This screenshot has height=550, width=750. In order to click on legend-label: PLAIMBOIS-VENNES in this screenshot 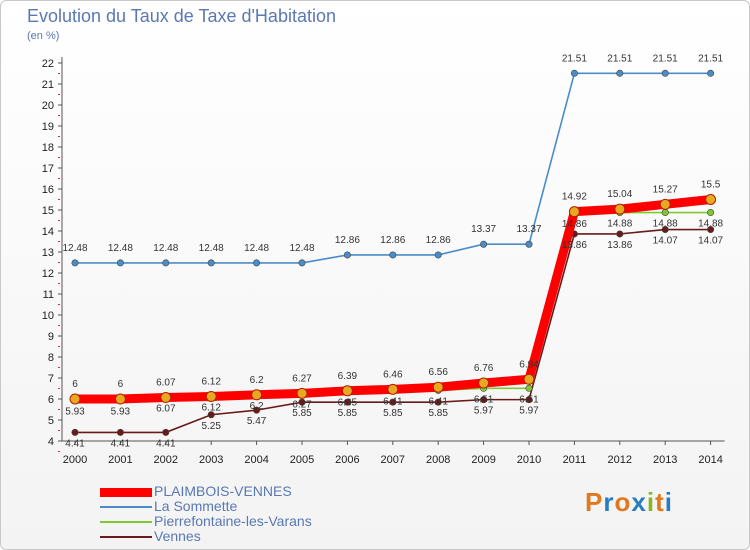, I will do `click(223, 491)`.